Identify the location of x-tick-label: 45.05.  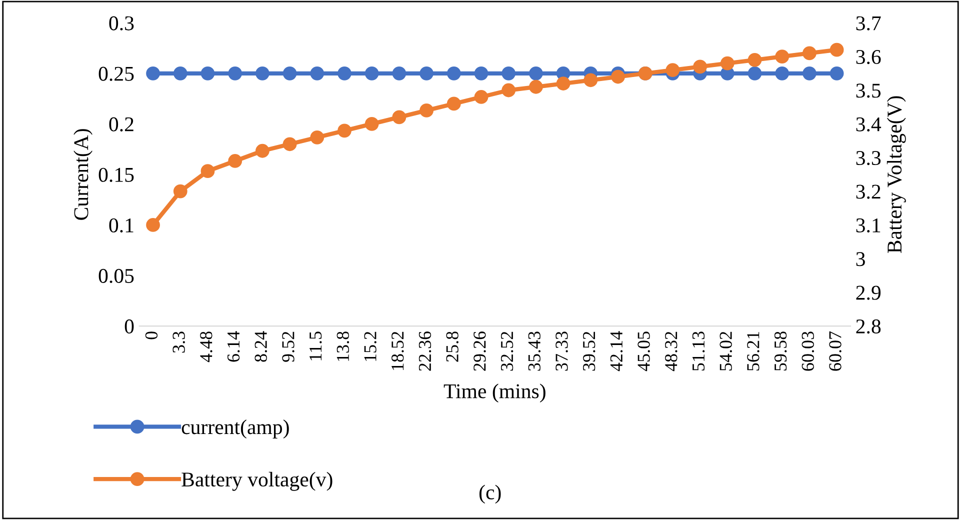
(644, 352).